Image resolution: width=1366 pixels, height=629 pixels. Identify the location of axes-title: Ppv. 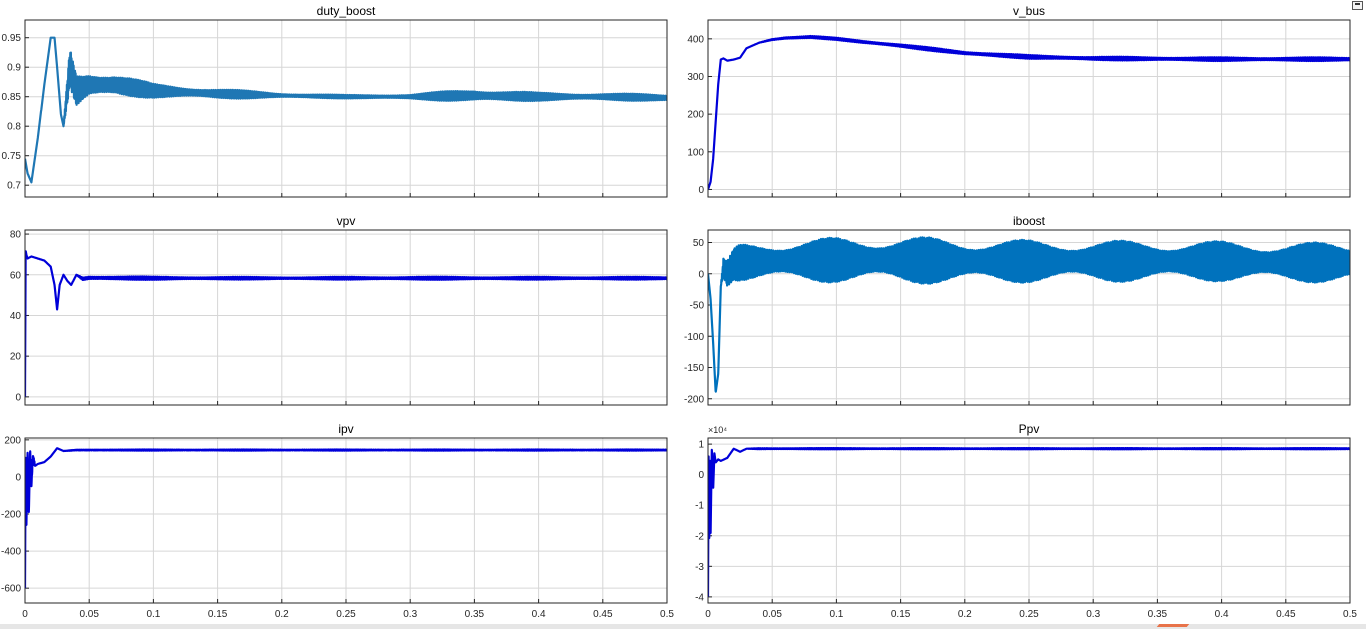
(1029, 429).